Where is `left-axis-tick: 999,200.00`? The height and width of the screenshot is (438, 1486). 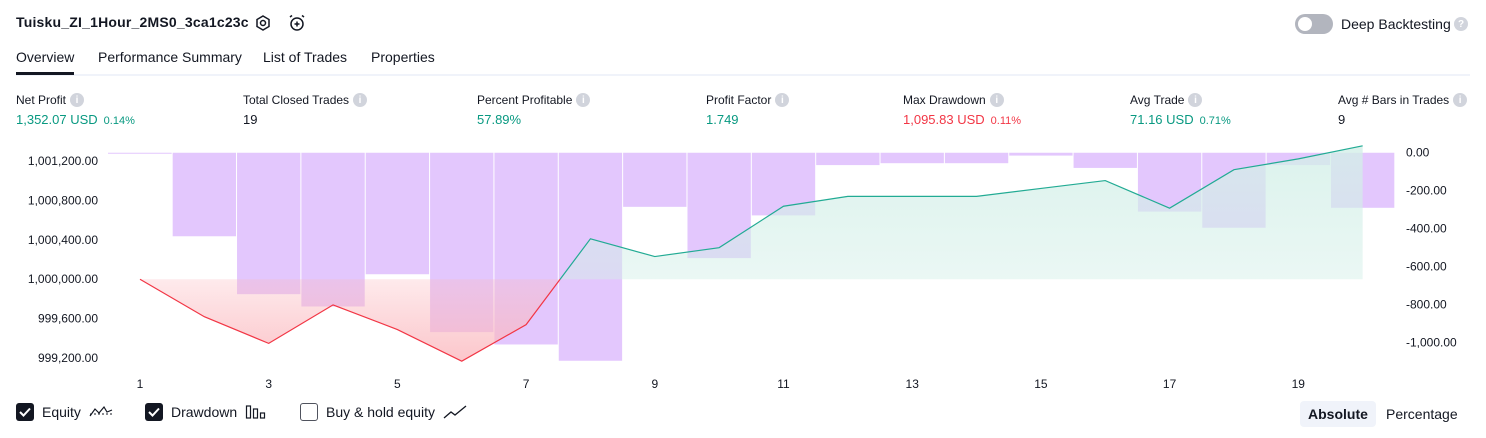
left-axis-tick: 999,200.00 is located at coordinates (68, 358).